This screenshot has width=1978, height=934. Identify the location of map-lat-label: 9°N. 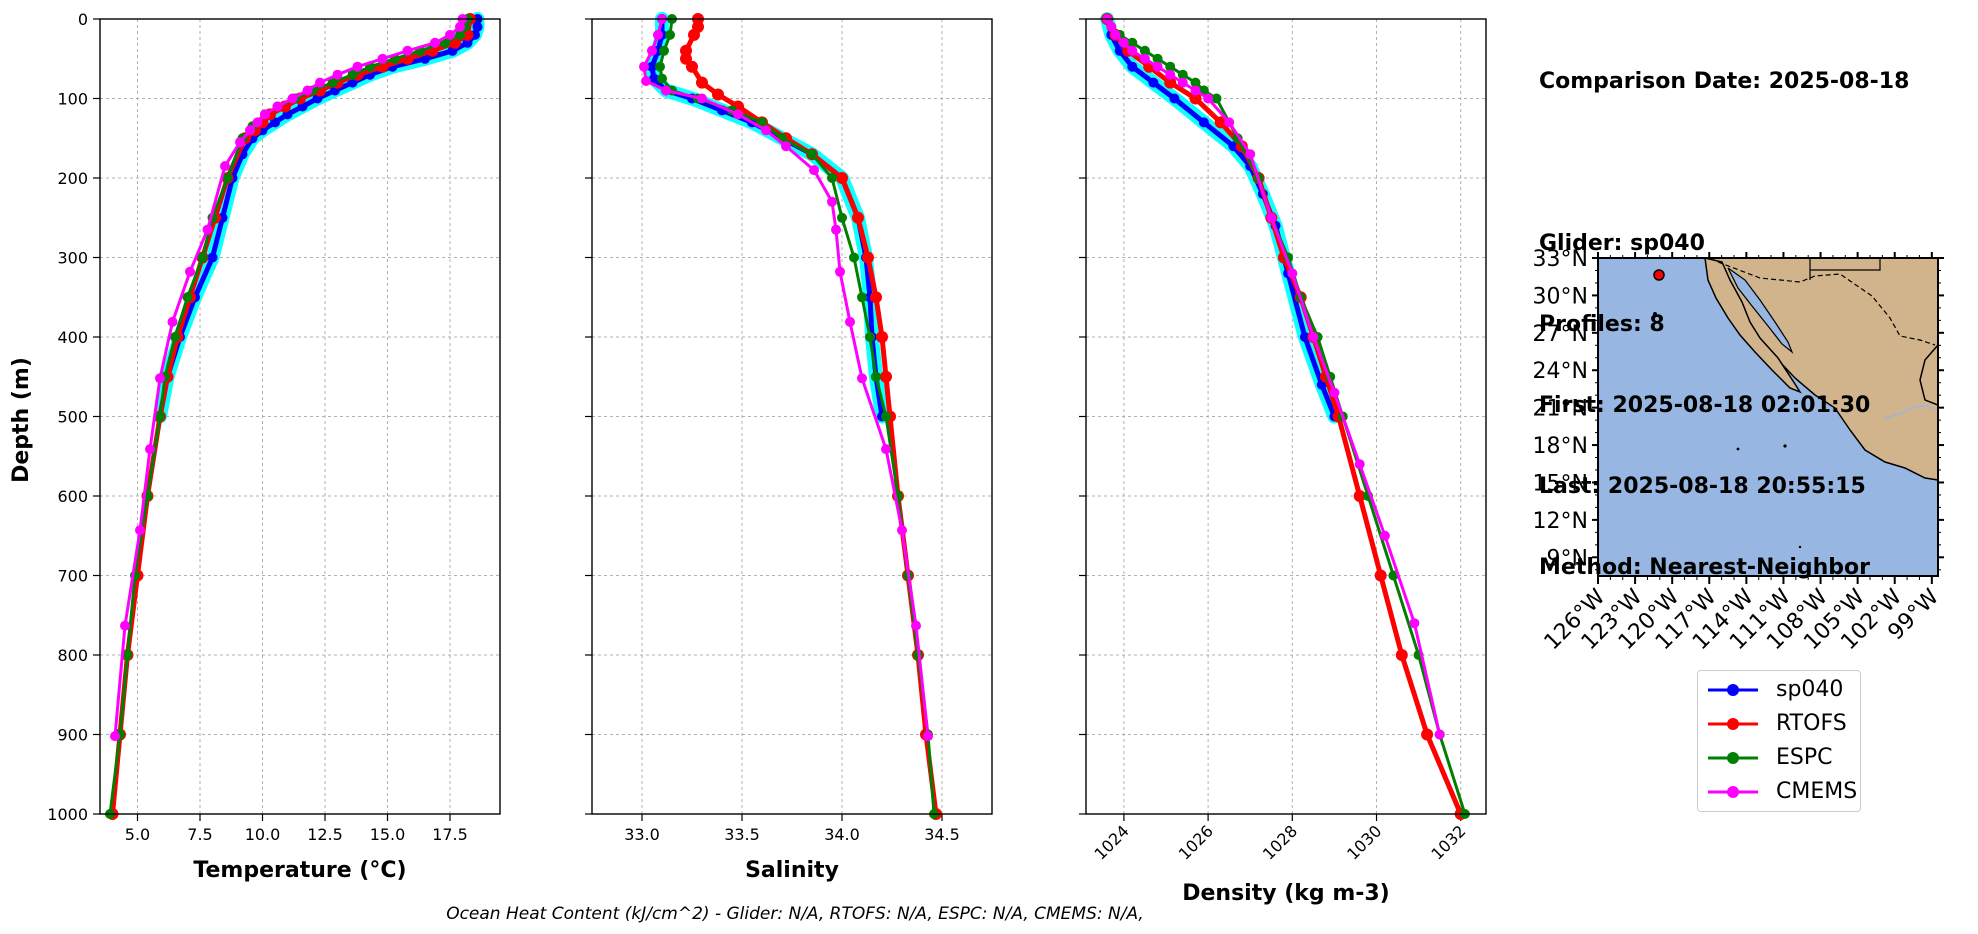
(1567, 558).